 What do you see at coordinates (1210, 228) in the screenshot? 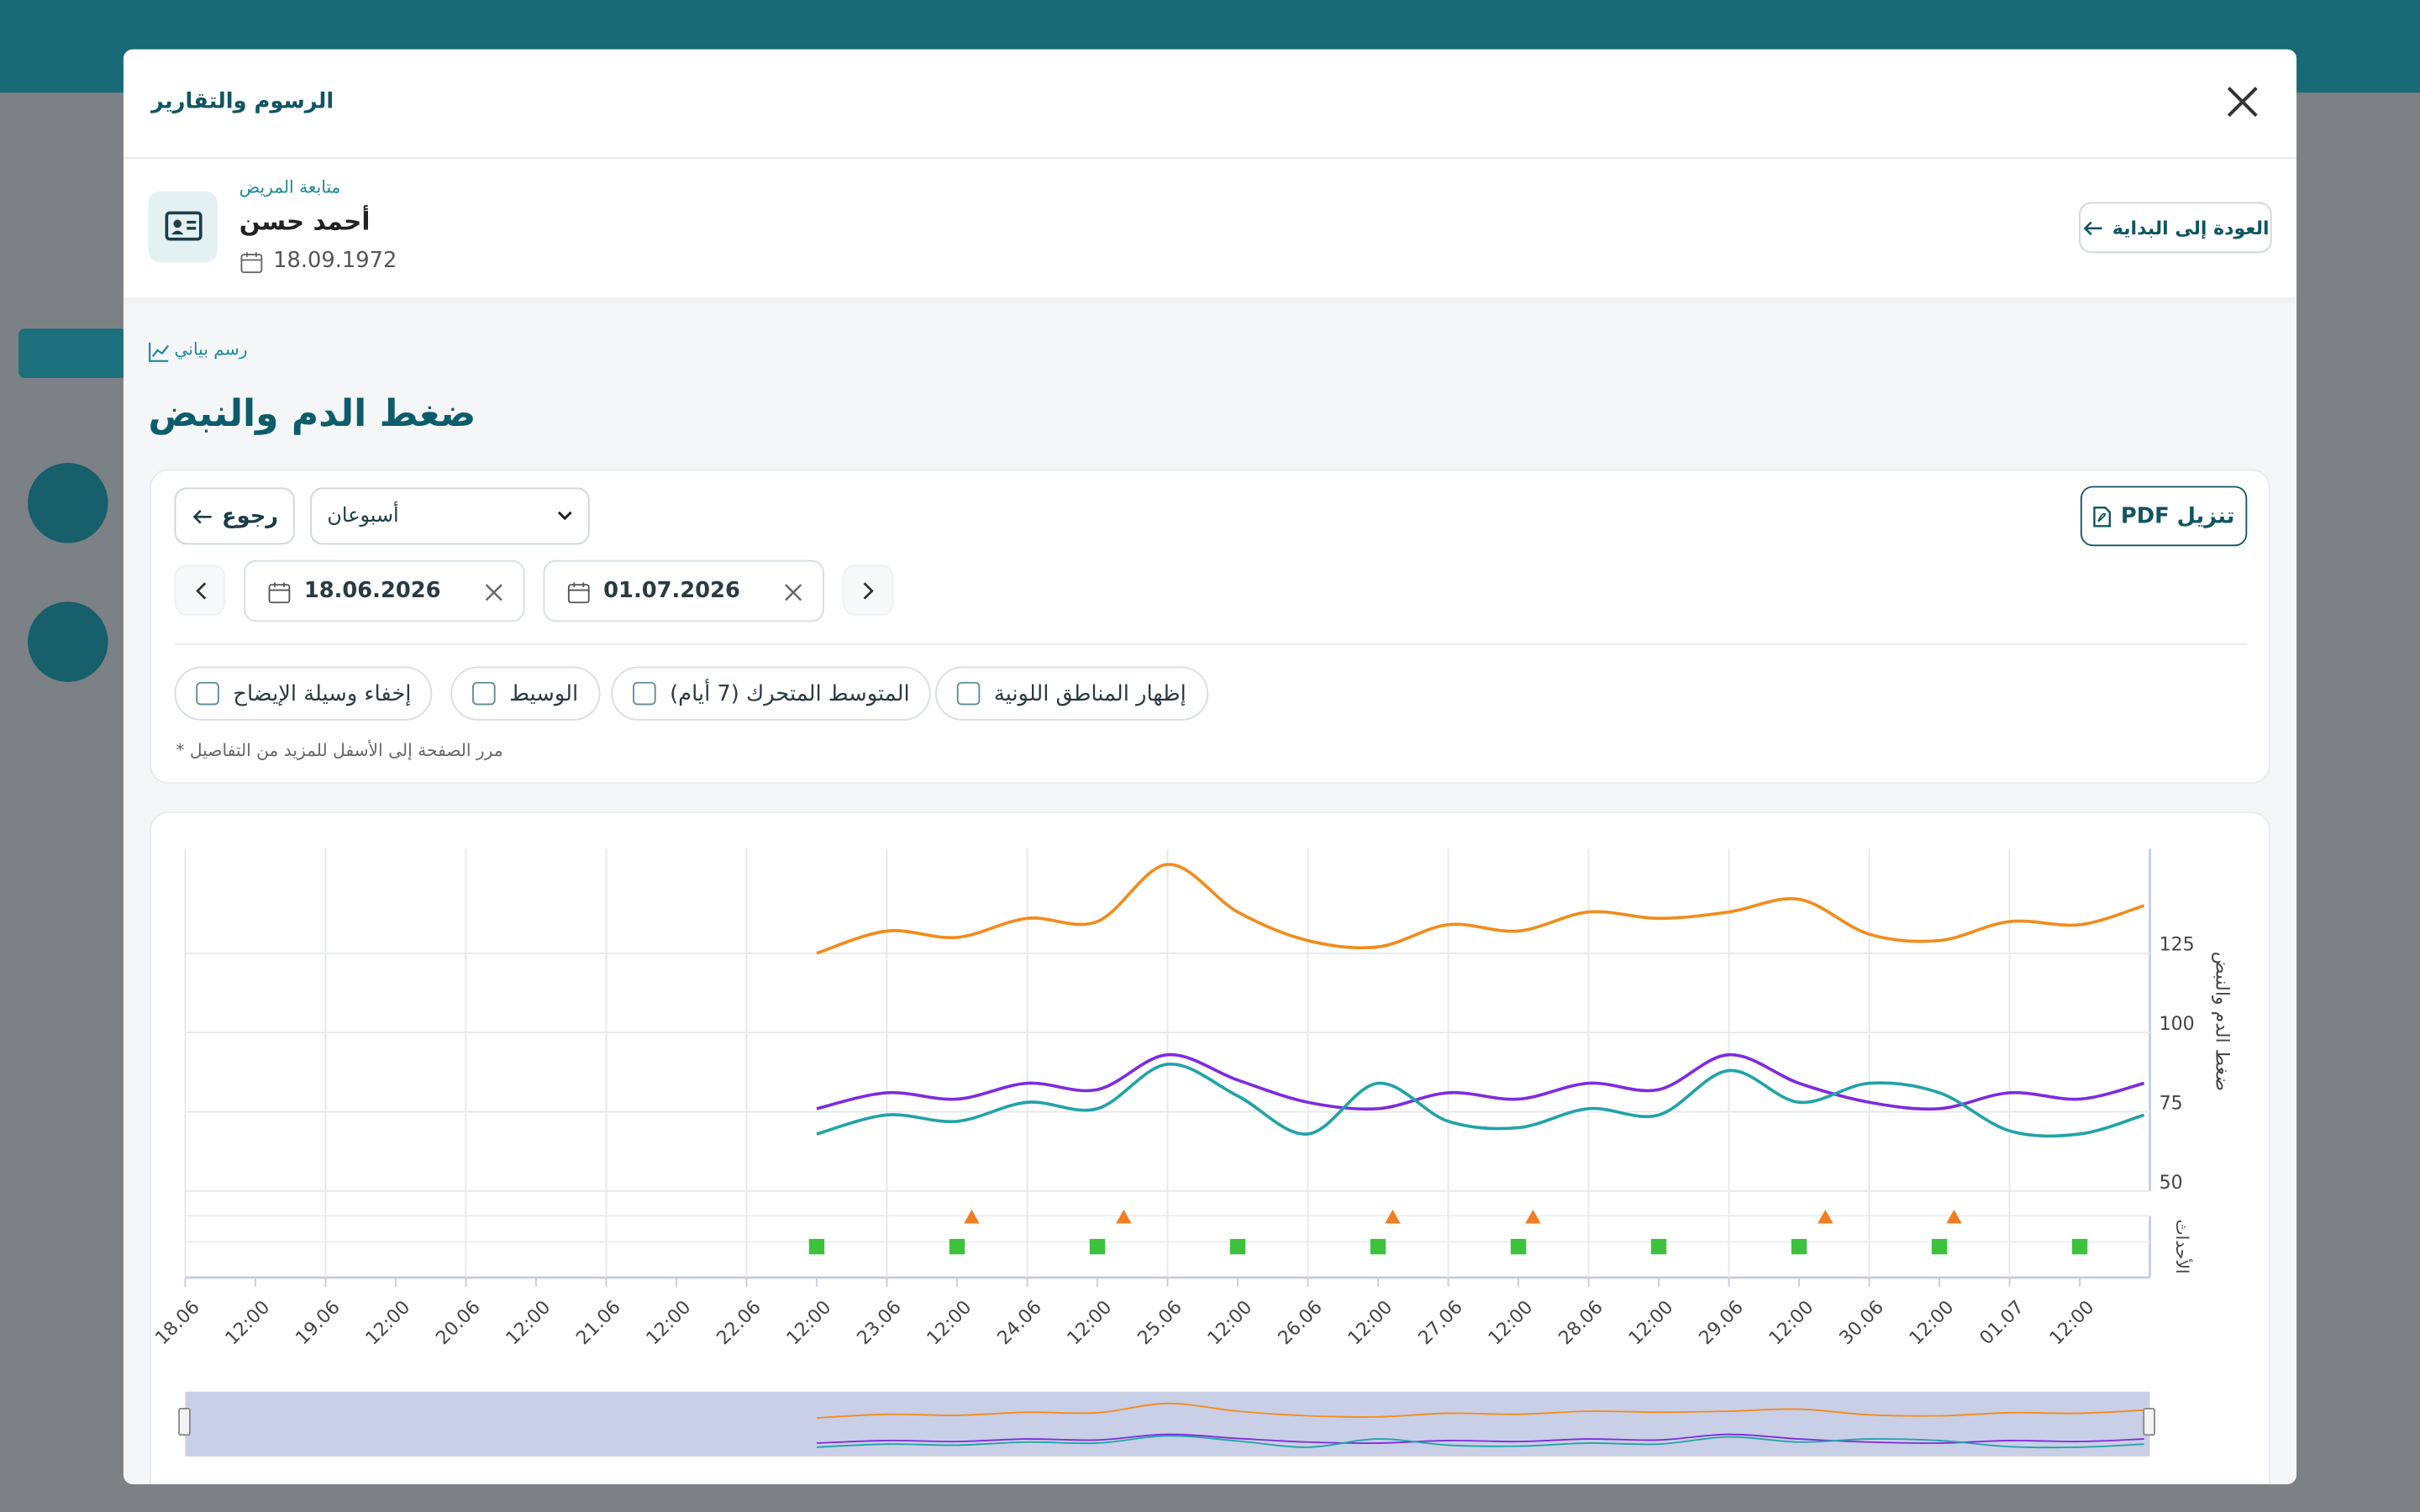
I see `patient-bar` at bounding box center [1210, 228].